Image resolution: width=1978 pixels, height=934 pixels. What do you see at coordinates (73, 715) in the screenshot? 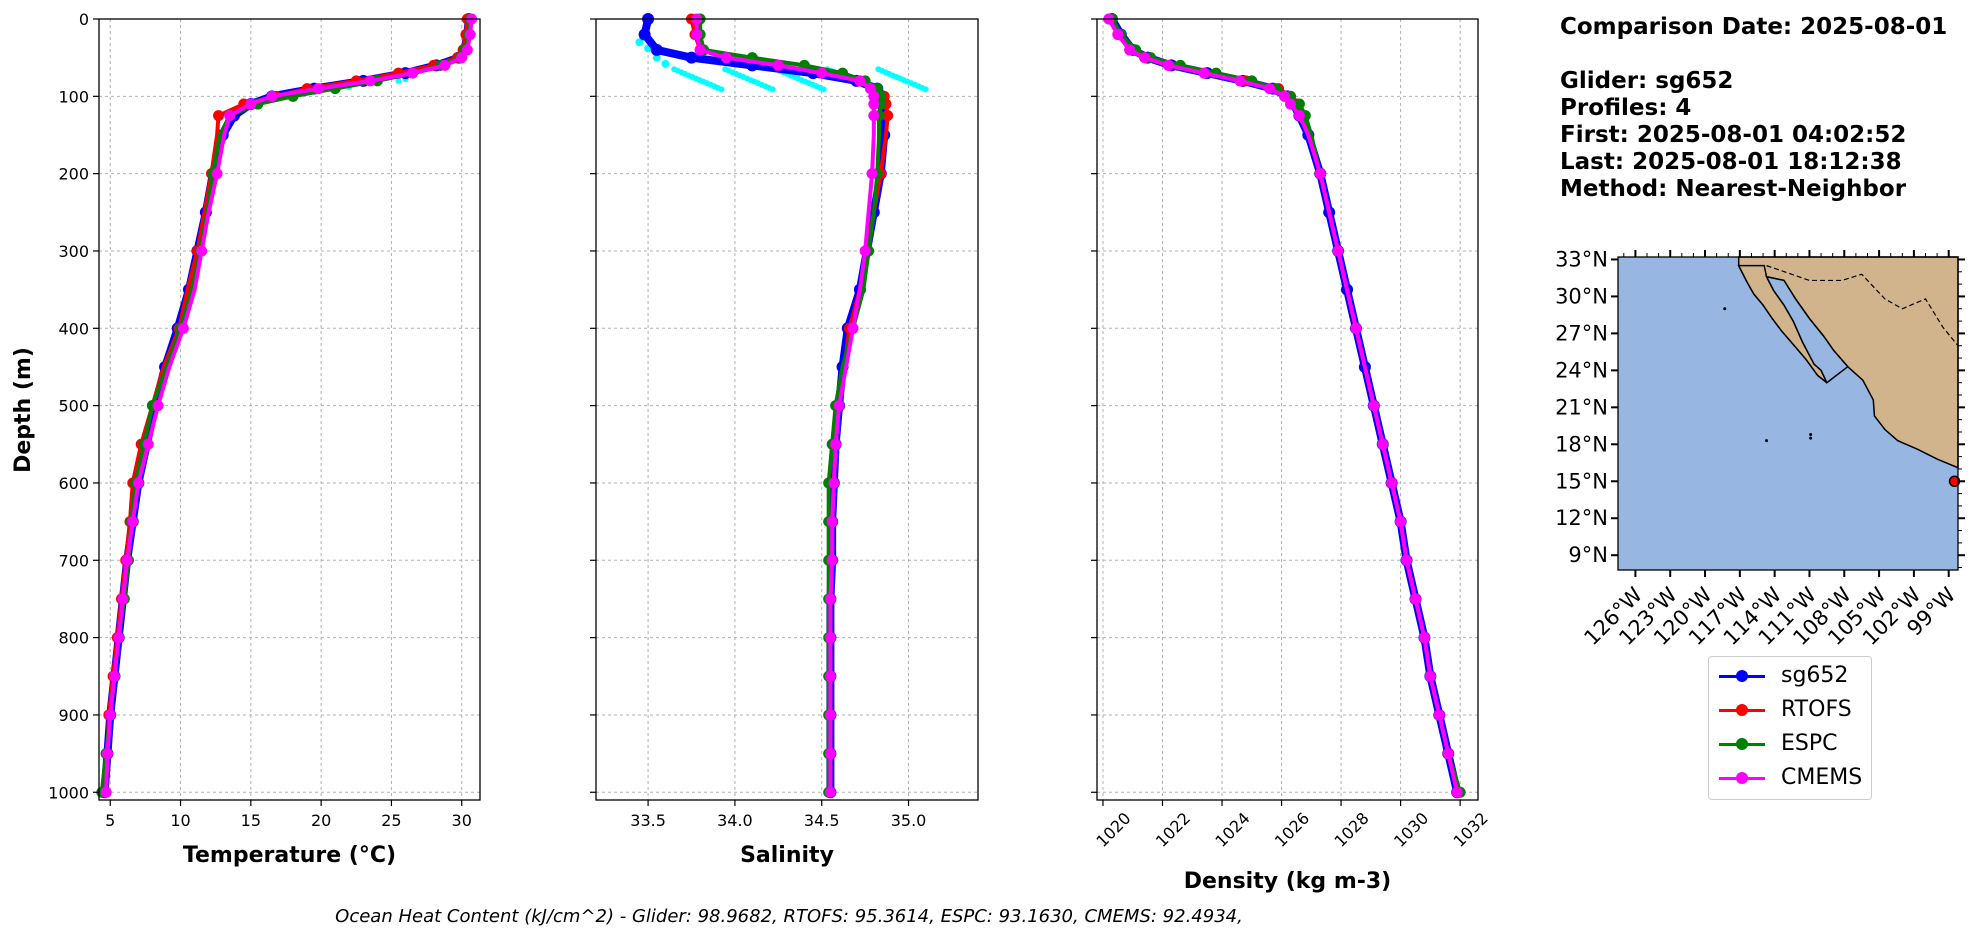
I see `temperature-y-tick-label: 900` at bounding box center [73, 715].